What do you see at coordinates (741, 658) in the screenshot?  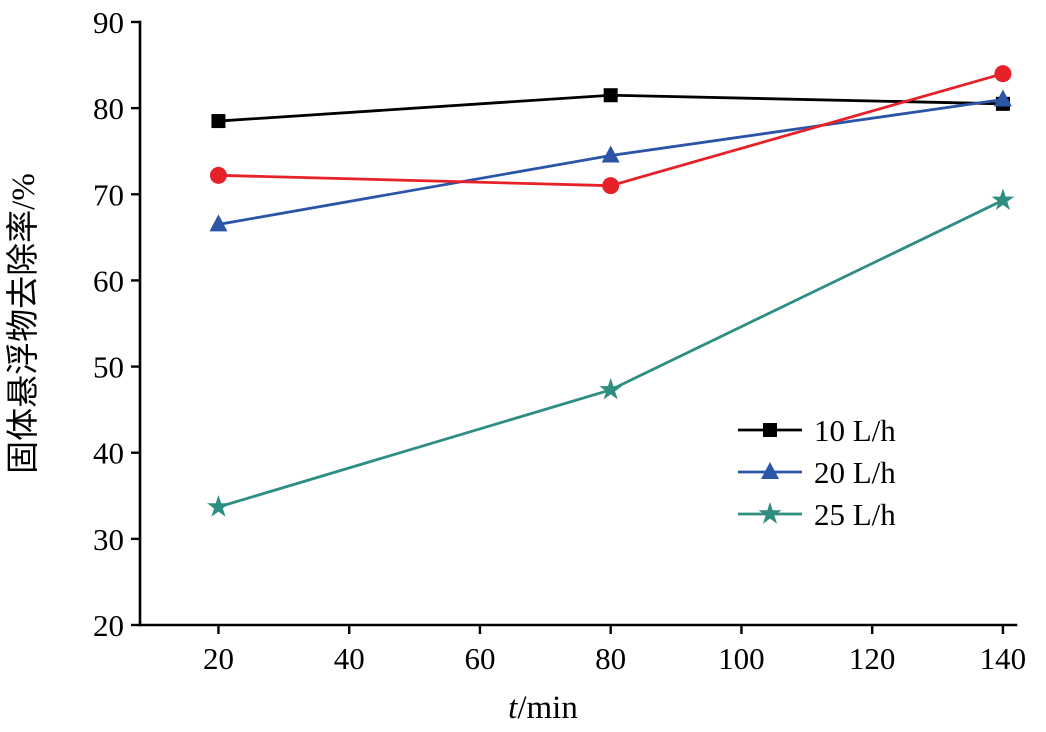 I see `x-tick-label: 100` at bounding box center [741, 658].